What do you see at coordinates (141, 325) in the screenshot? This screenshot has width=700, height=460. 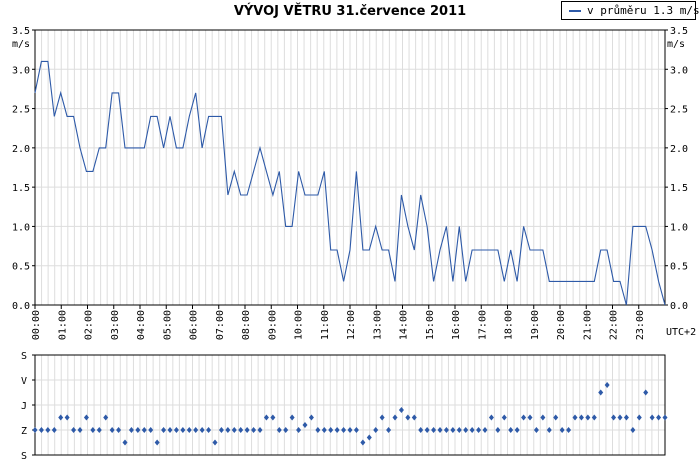 I see `x-tick-label: 04:00` at bounding box center [141, 325].